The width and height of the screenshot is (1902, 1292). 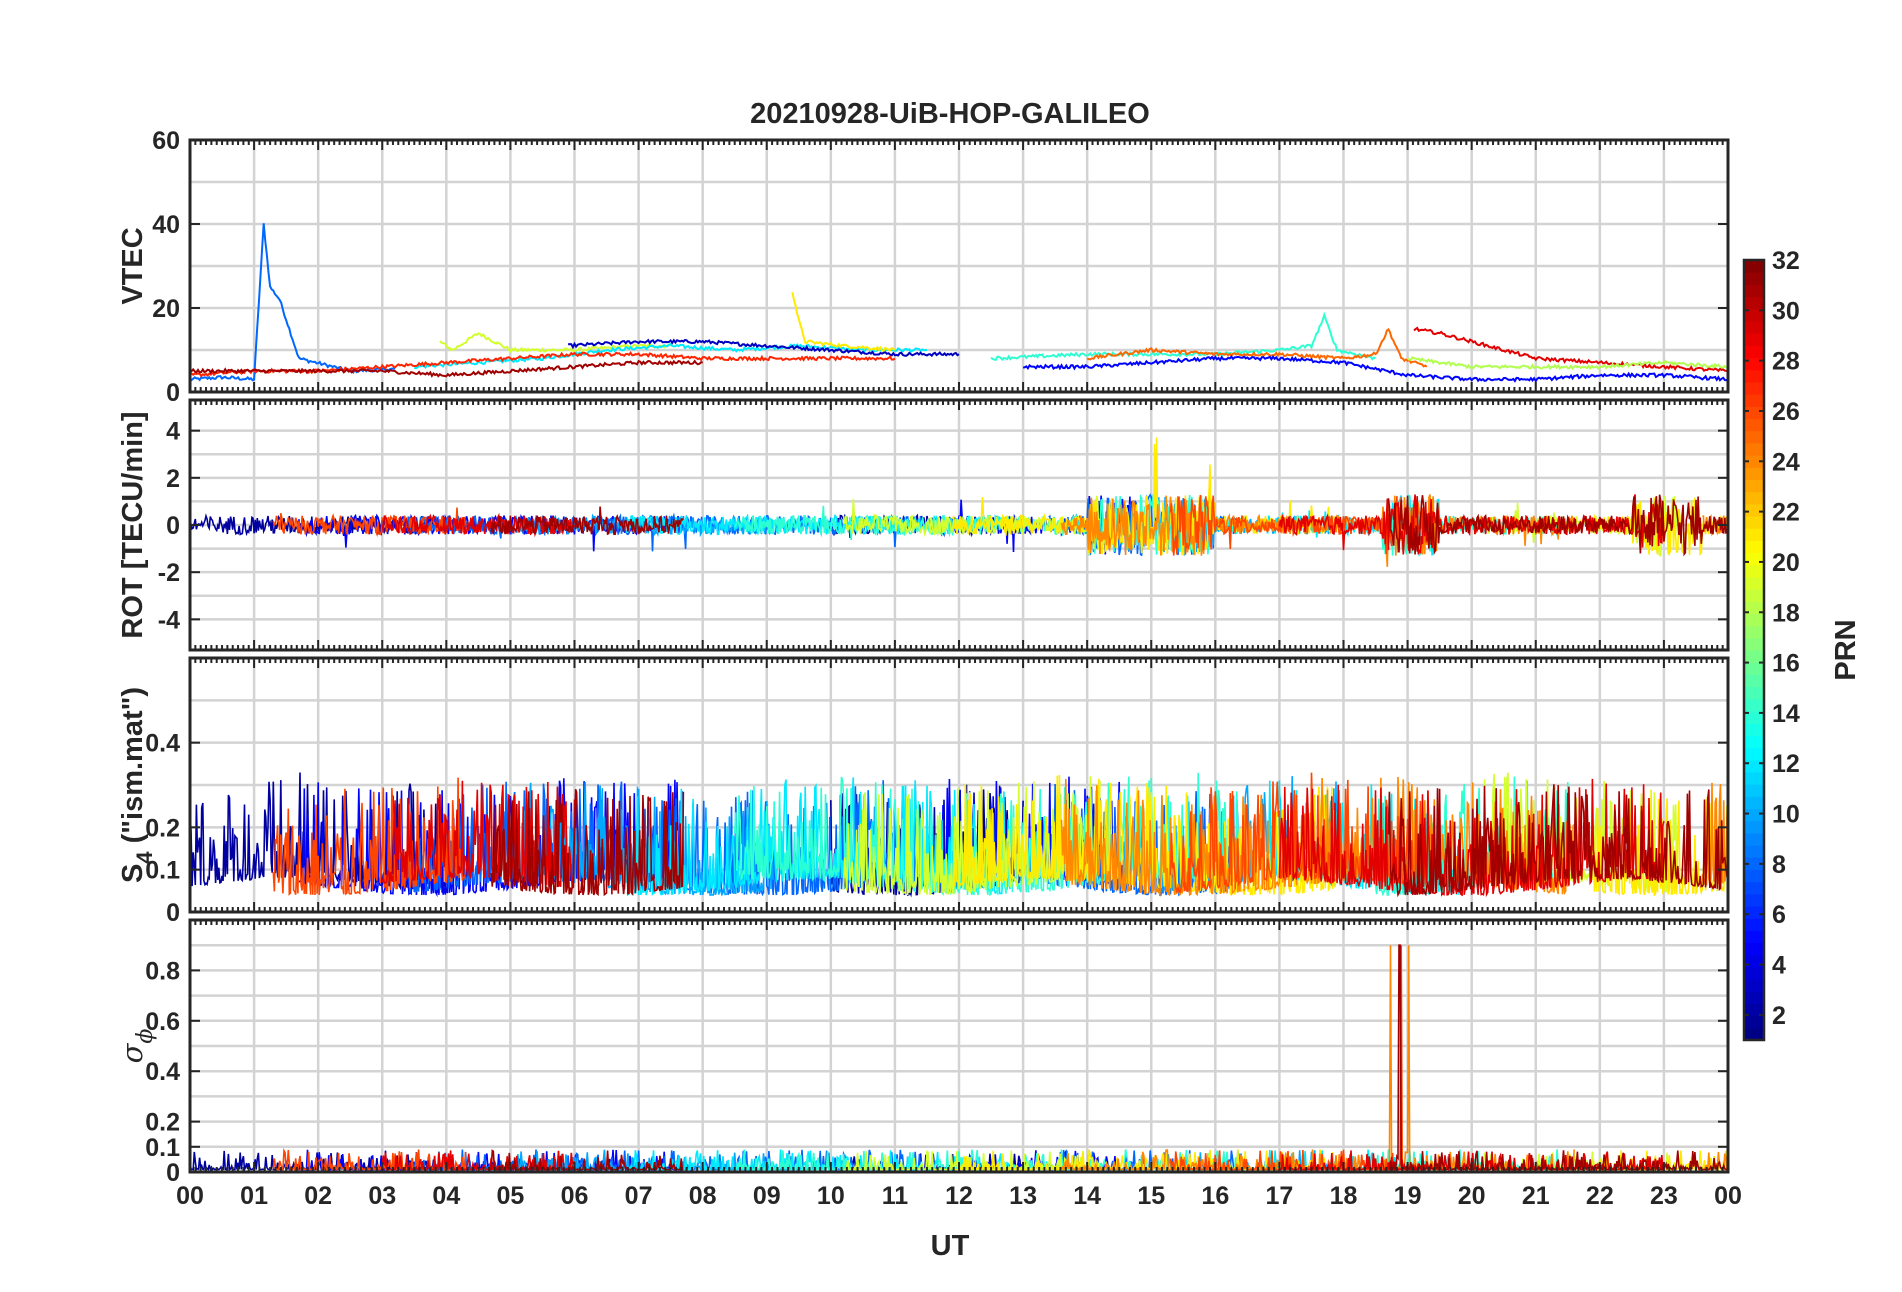 I want to click on x-tick-label: 11, so click(x=895, y=1196).